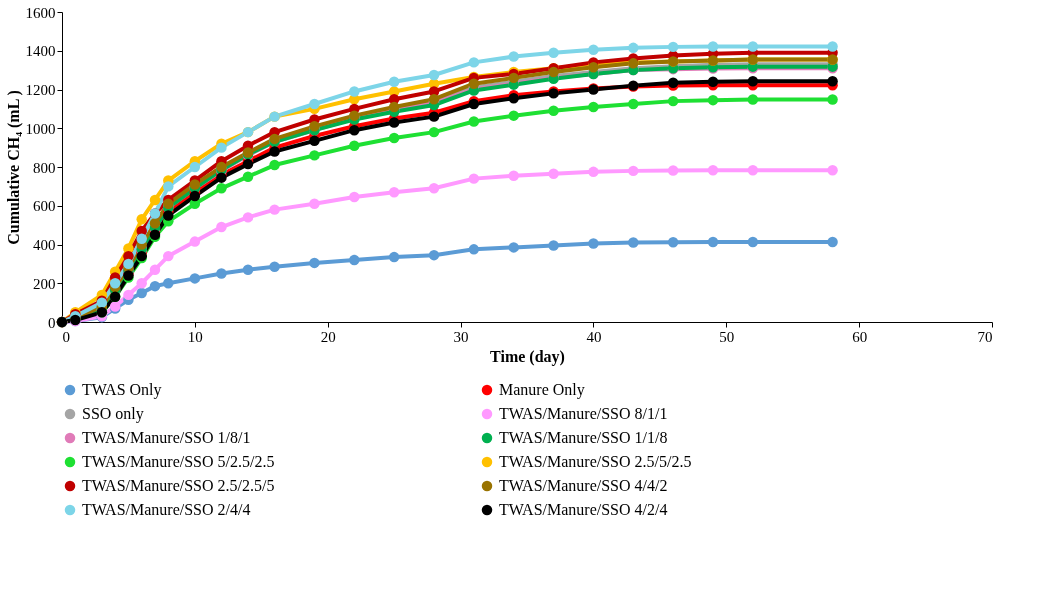 This screenshot has width=1059, height=603. What do you see at coordinates (44, 206) in the screenshot?
I see `y-tick-label: 600` at bounding box center [44, 206].